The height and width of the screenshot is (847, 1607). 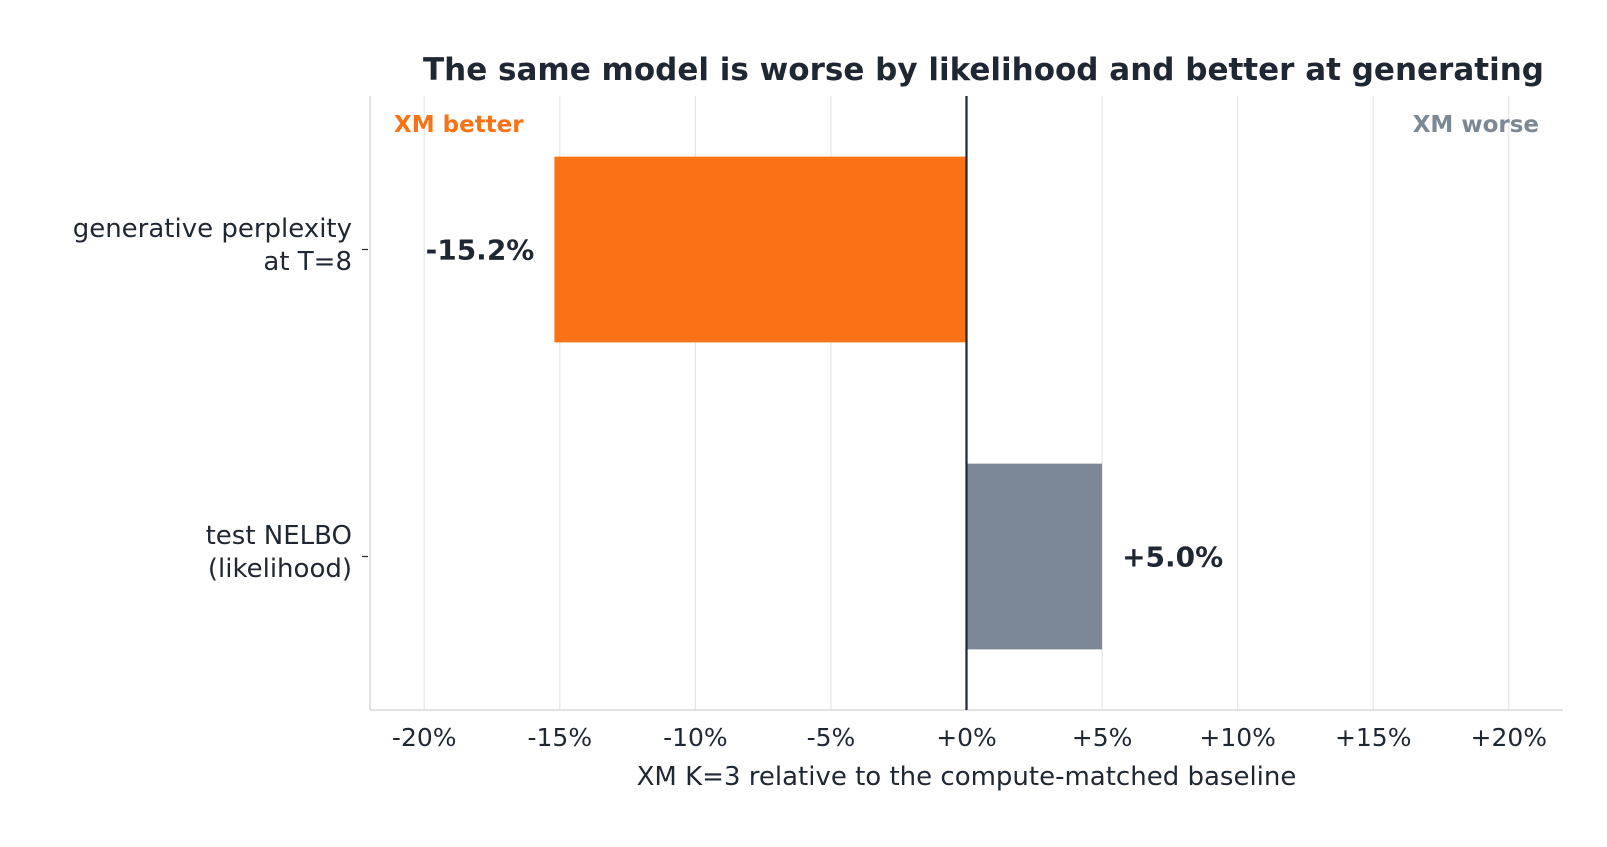 I want to click on bar-value-label: +5.0%, so click(x=1172, y=557).